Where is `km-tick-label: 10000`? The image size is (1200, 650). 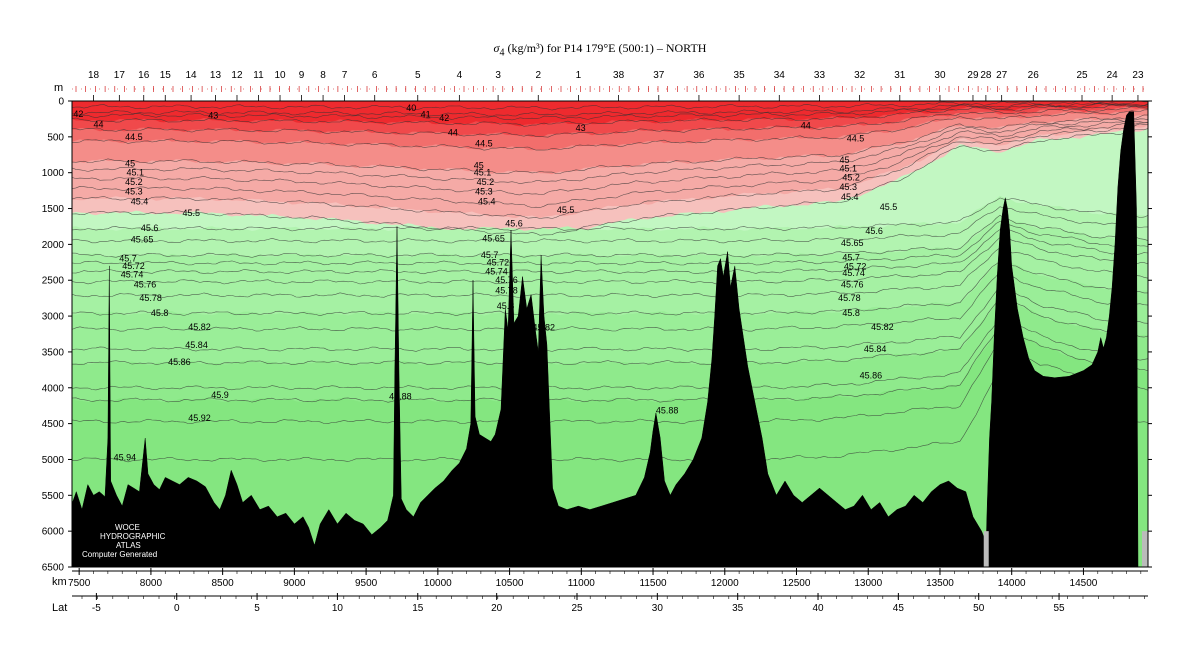
km-tick-label: 10000 is located at coordinates (438, 583).